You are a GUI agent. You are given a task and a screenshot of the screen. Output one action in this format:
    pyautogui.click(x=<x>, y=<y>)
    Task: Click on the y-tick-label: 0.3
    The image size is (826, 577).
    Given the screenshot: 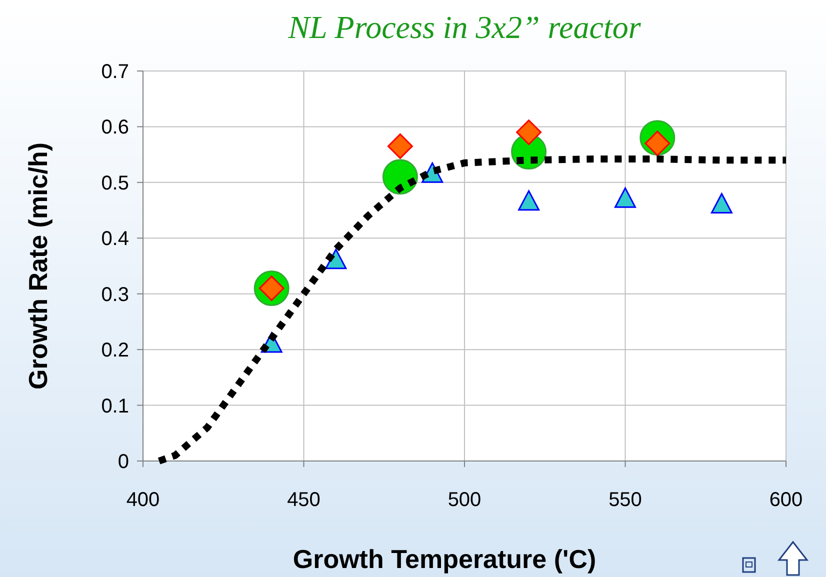 What is the action you would take?
    pyautogui.click(x=115, y=295)
    